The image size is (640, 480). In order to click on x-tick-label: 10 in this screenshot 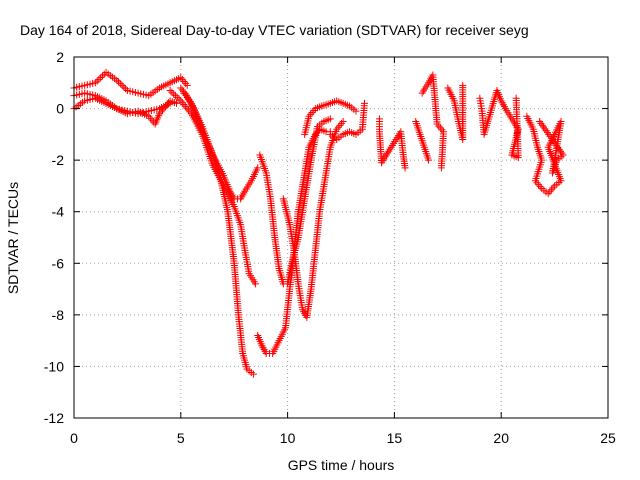, I will do `click(288, 438)`.